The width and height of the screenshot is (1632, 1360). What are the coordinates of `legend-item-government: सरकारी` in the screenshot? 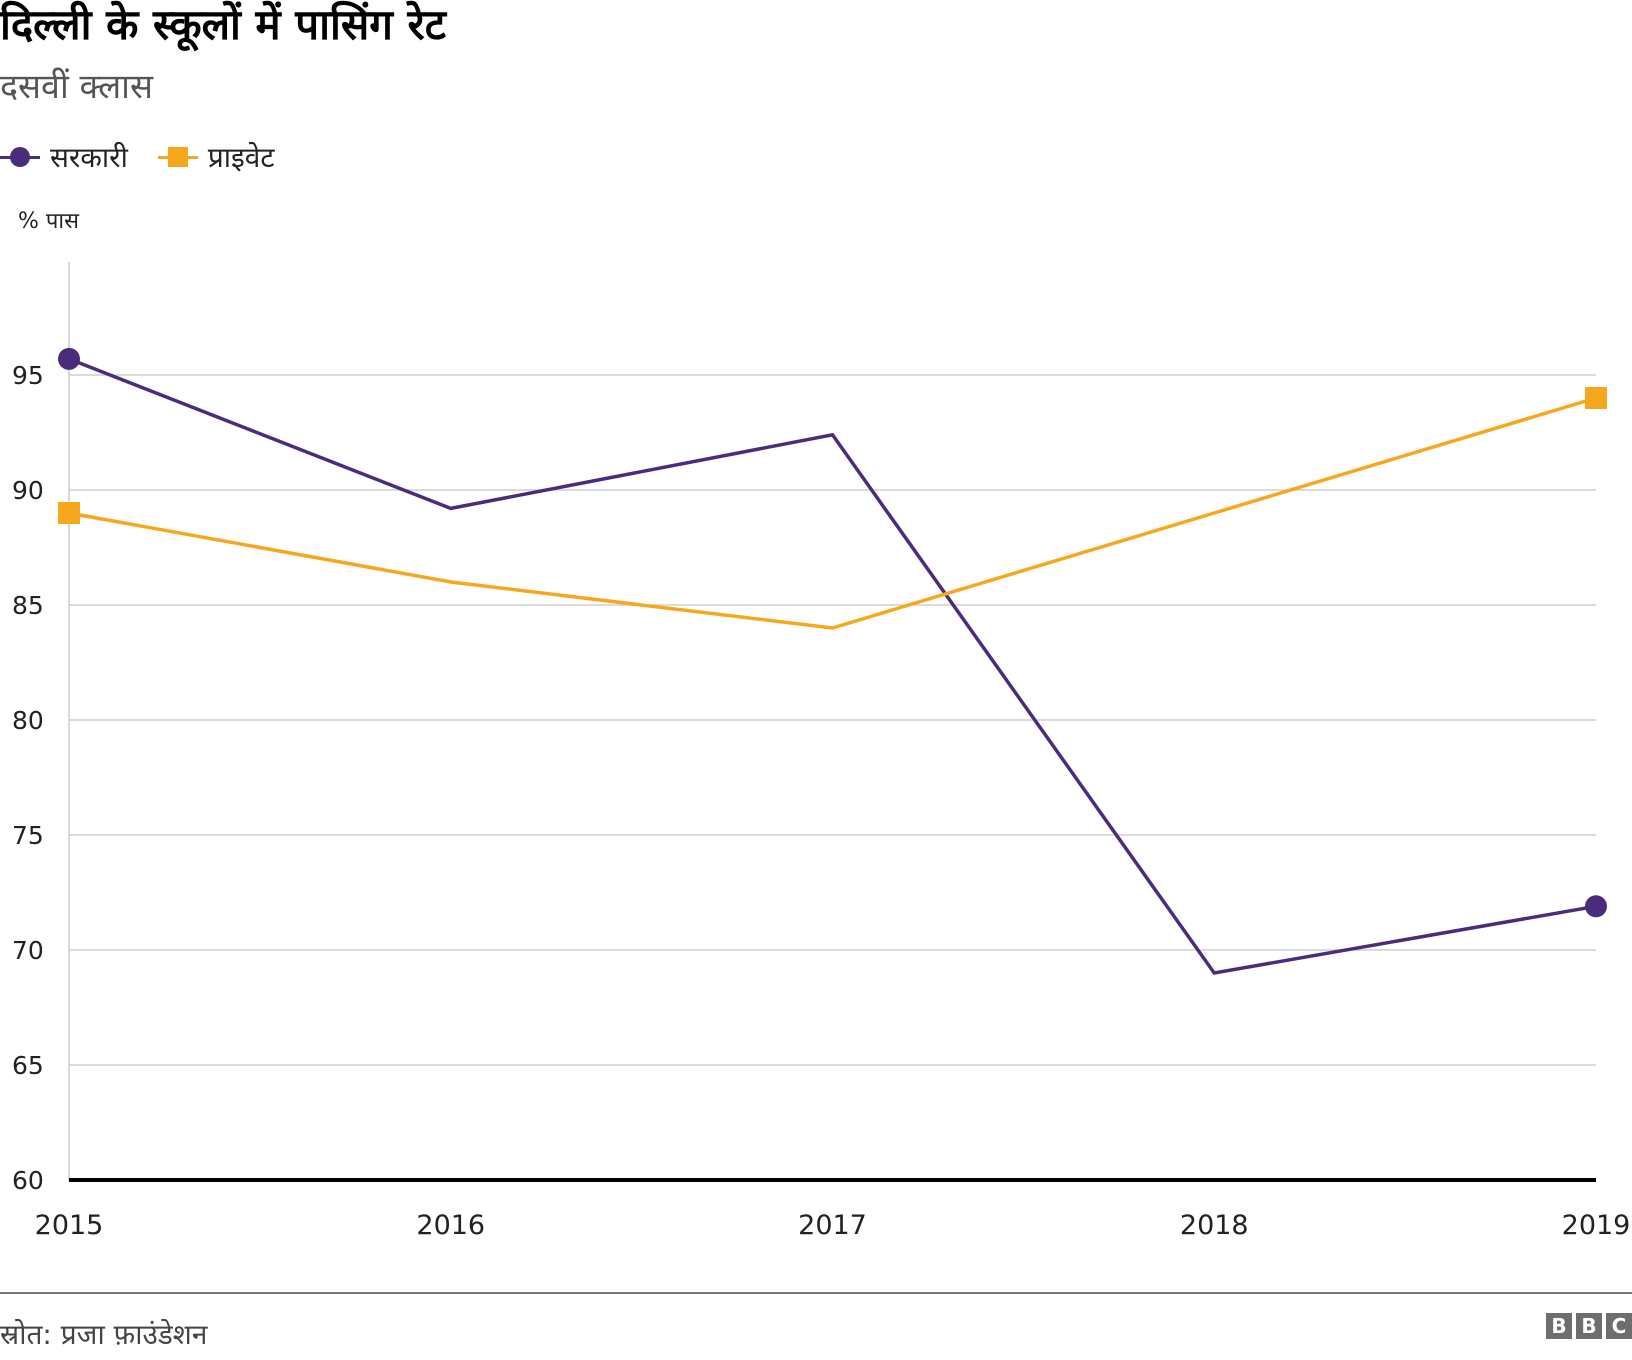 It's located at (64, 157).